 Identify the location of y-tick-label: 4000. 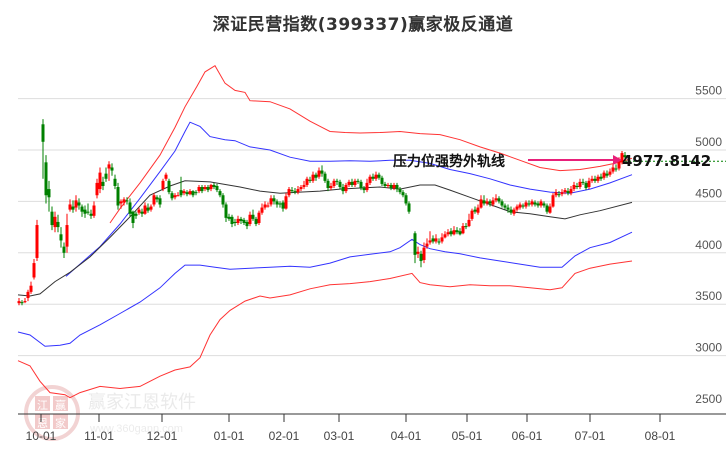
(708, 245).